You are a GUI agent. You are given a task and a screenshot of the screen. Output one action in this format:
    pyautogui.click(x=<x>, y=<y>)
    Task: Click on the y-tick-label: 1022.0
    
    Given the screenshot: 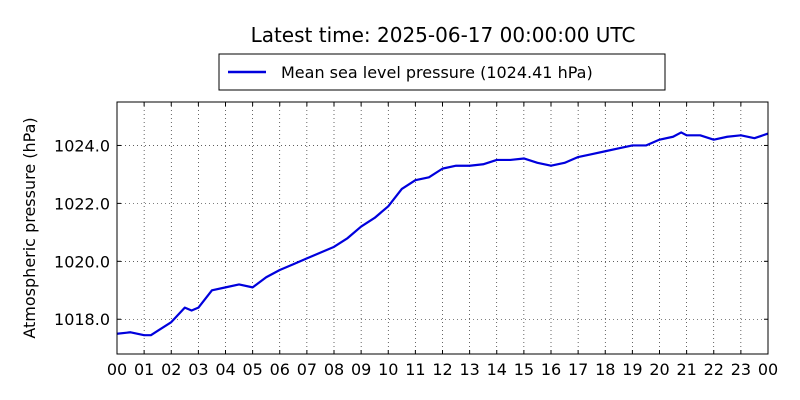 What is the action you would take?
    pyautogui.click(x=82, y=203)
    